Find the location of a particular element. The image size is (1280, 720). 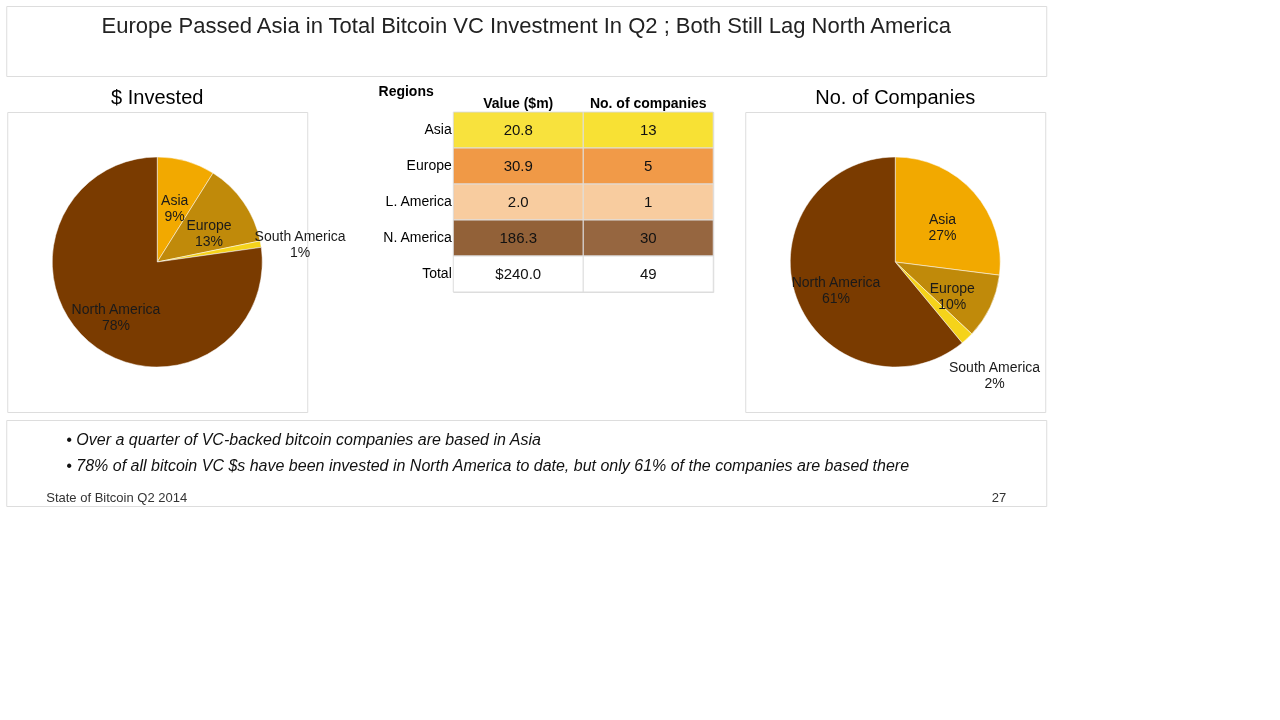

data-label: 2% is located at coordinates (994, 382).